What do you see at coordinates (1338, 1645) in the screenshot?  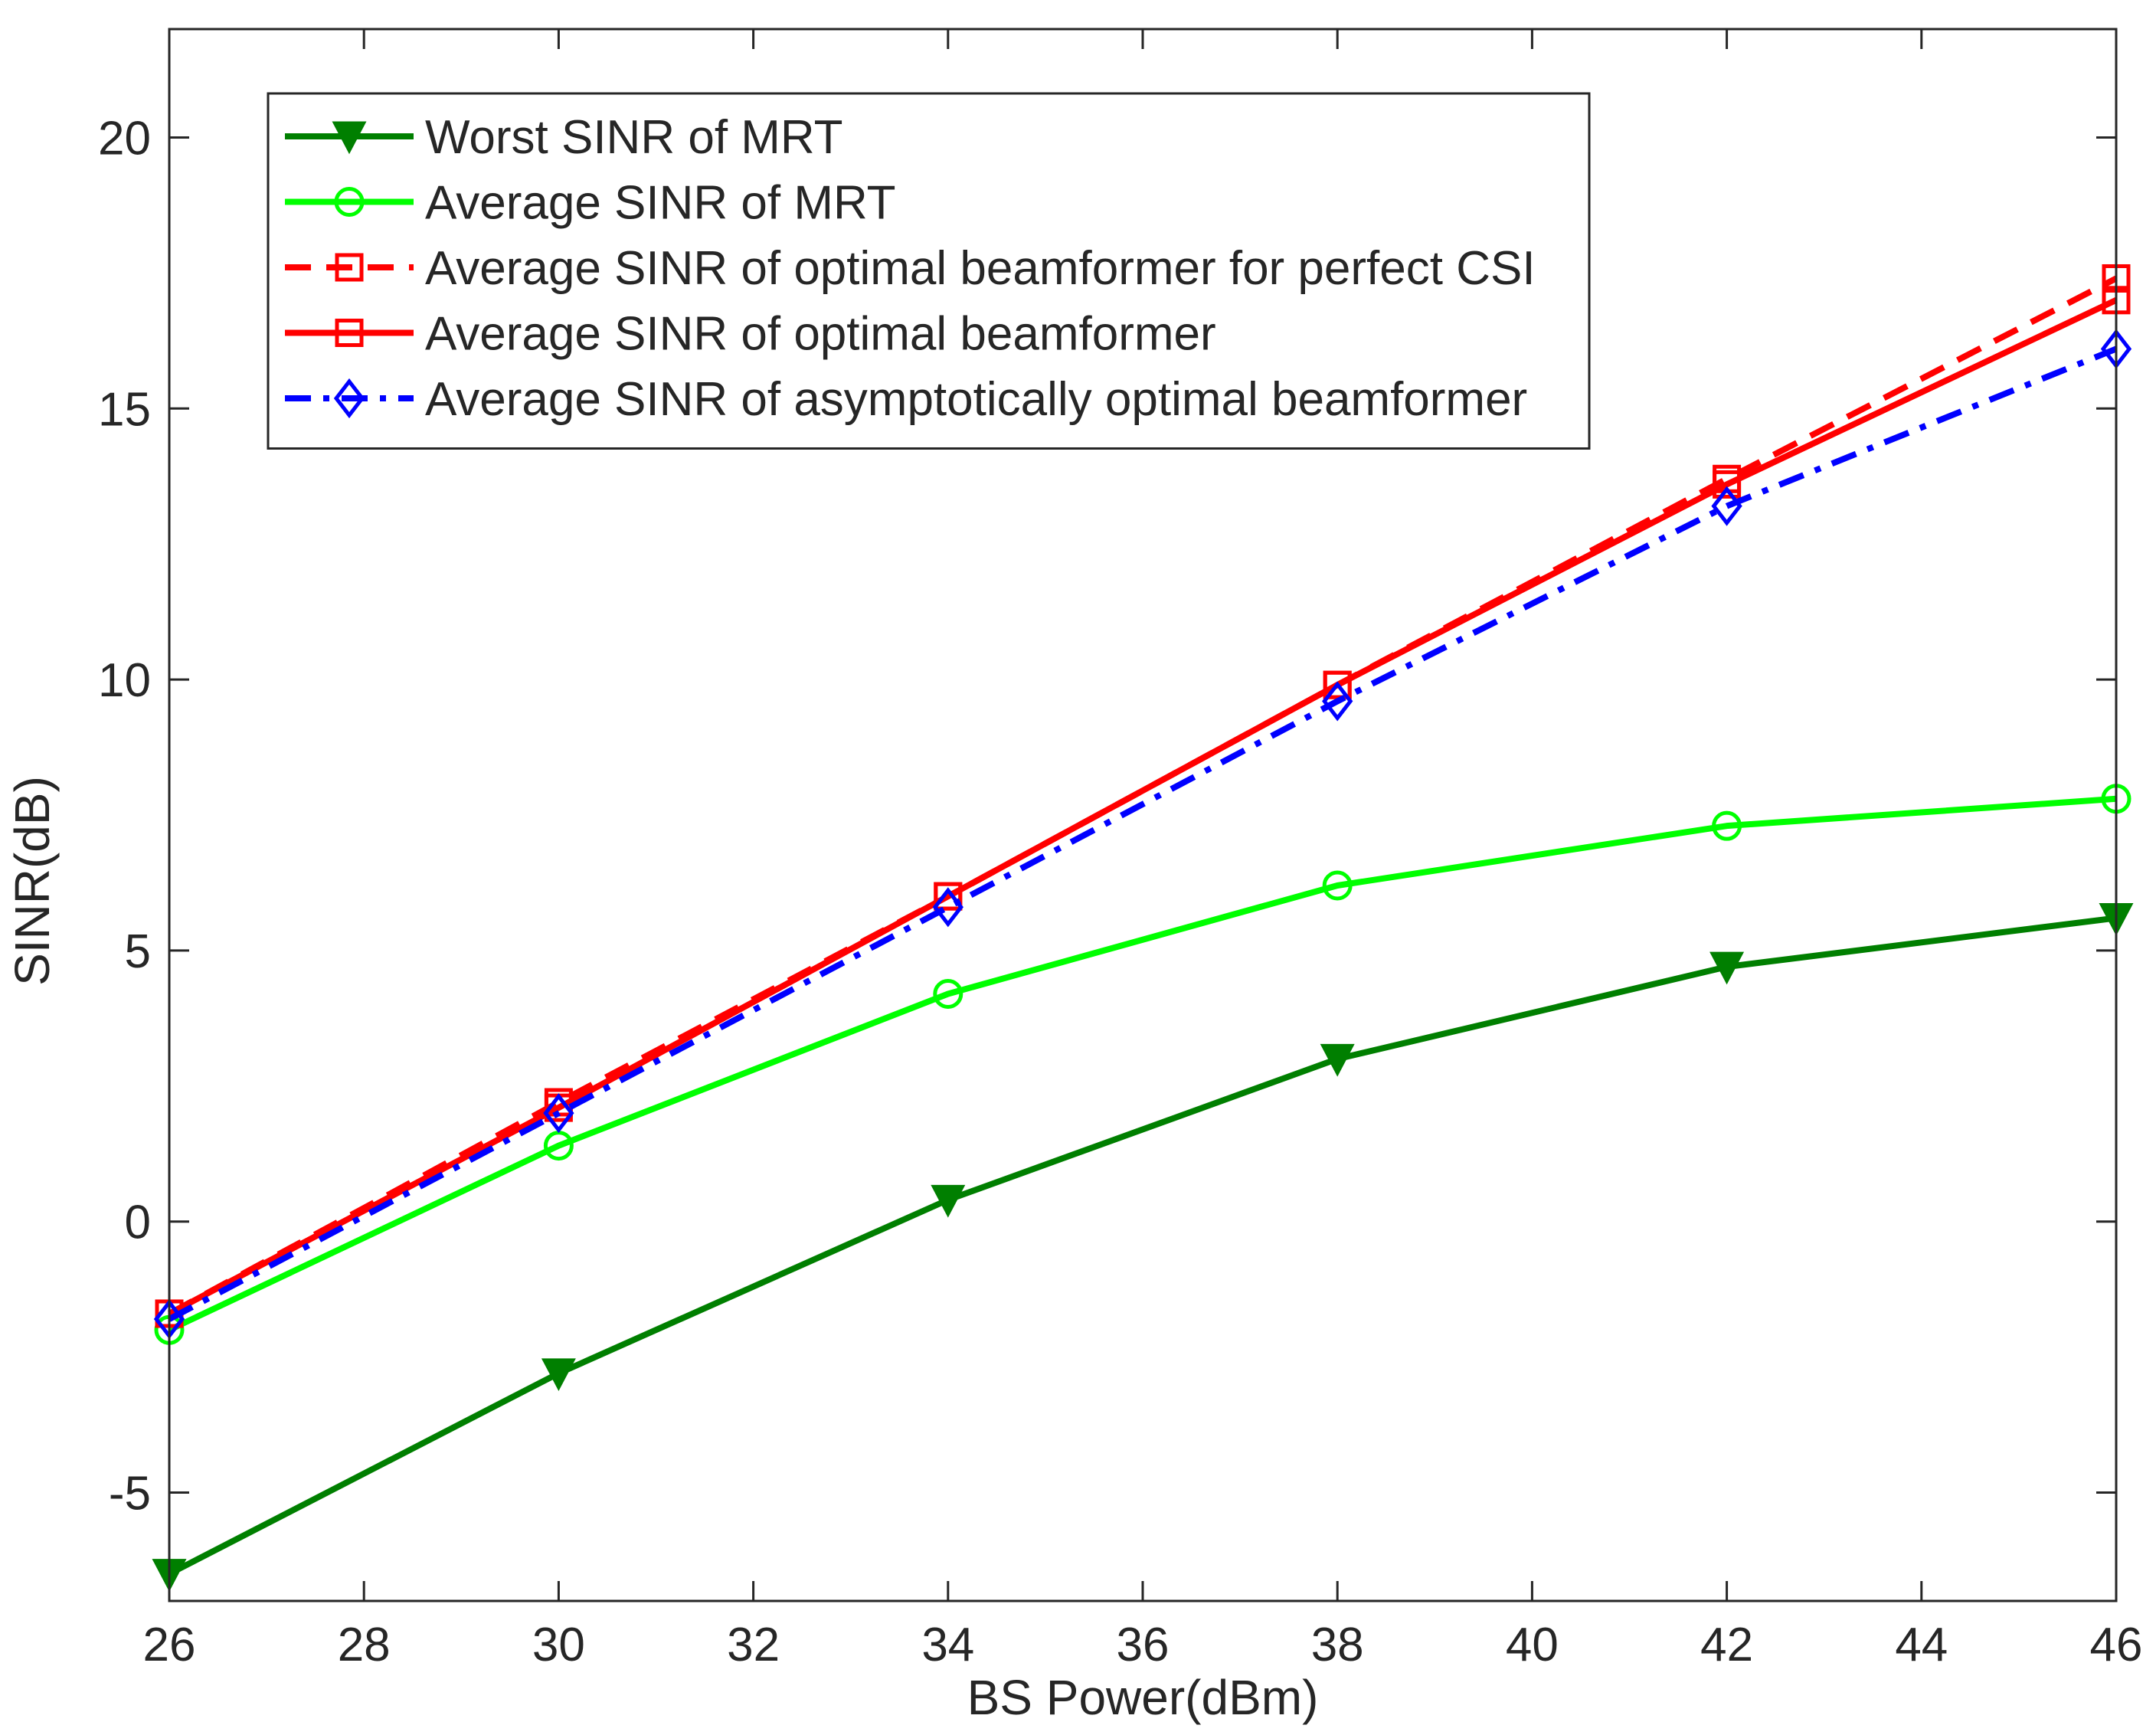 I see `x-tick-label-38: 38` at bounding box center [1338, 1645].